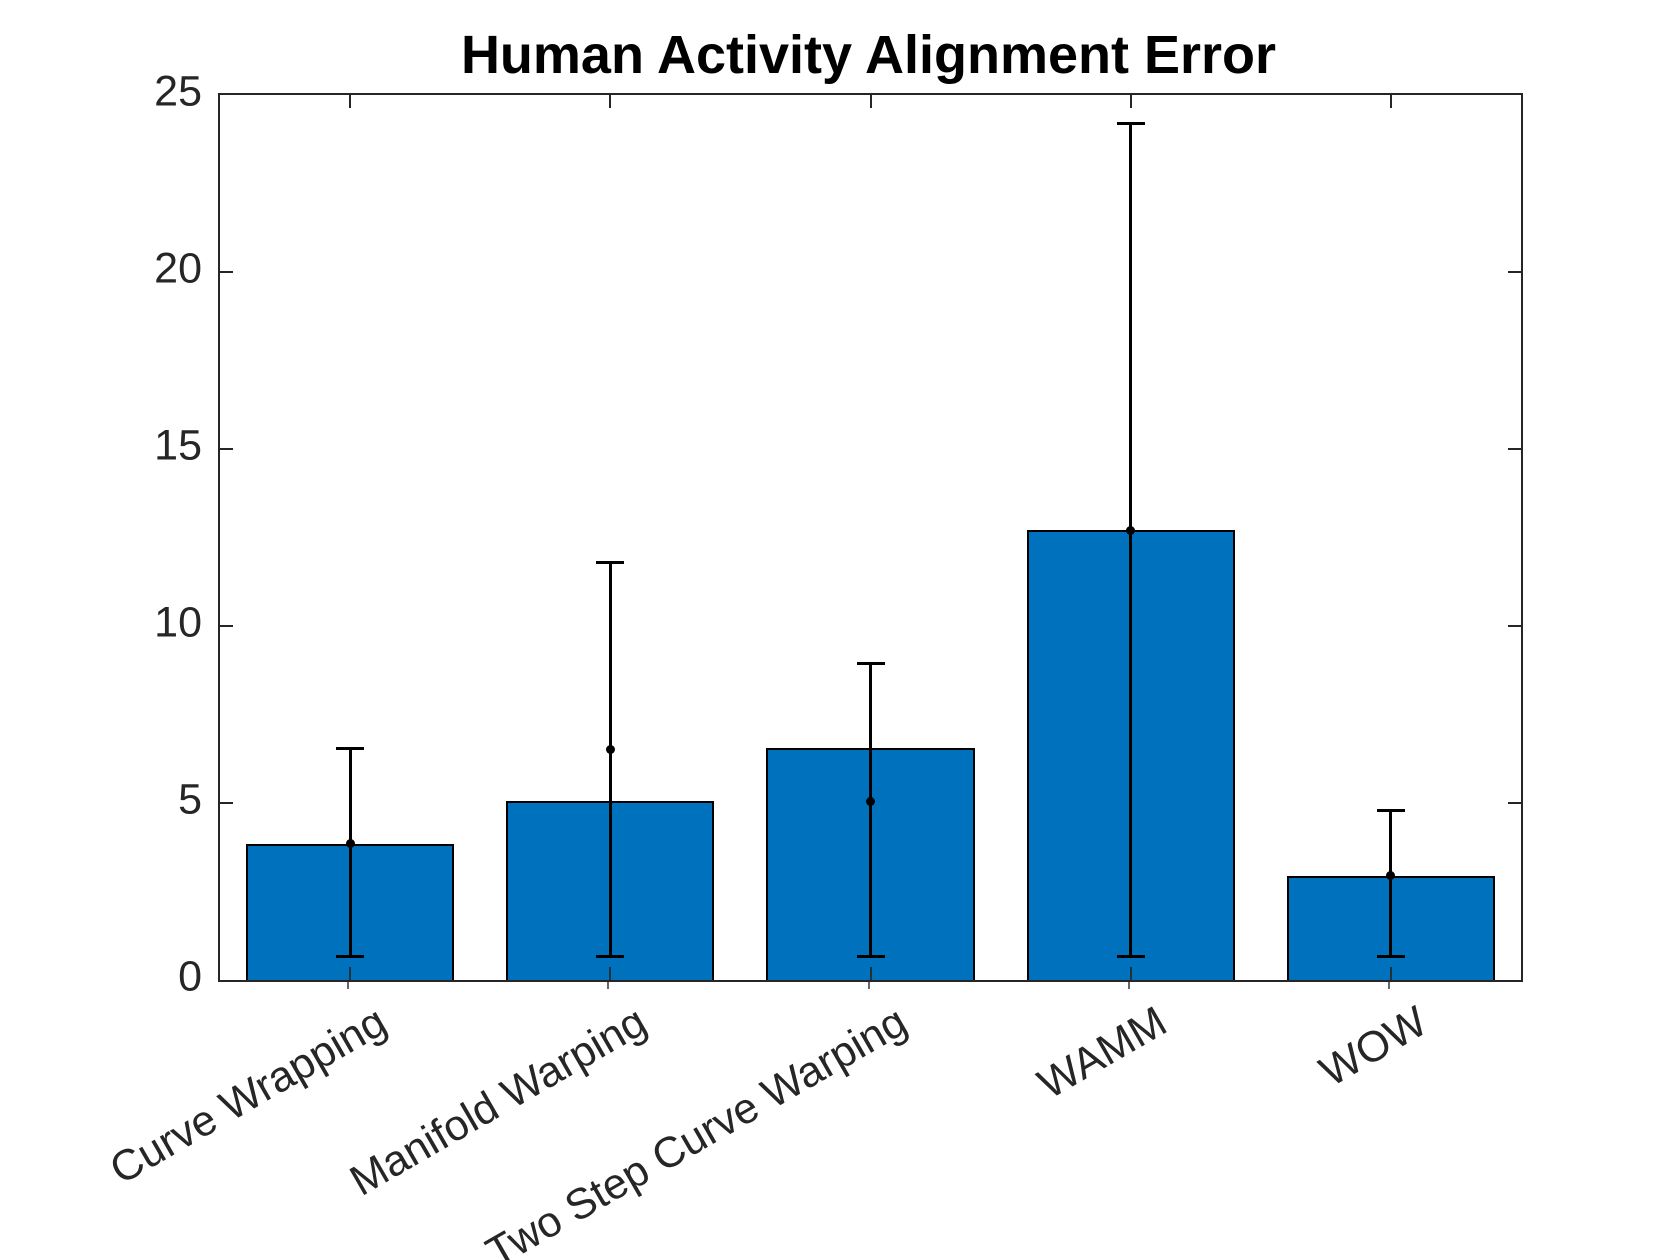 This screenshot has height=1260, width=1680. I want to click on error-bar-line-wamm, so click(1131, 540).